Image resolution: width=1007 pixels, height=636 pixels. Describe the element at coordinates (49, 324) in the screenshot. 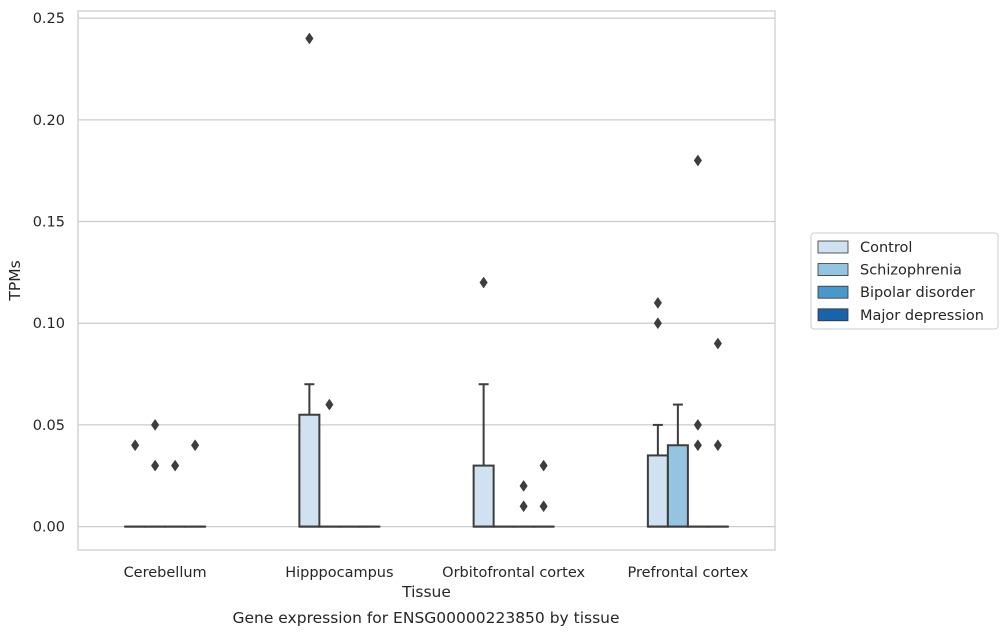

I see `y-tick-label: 0.10` at that location.